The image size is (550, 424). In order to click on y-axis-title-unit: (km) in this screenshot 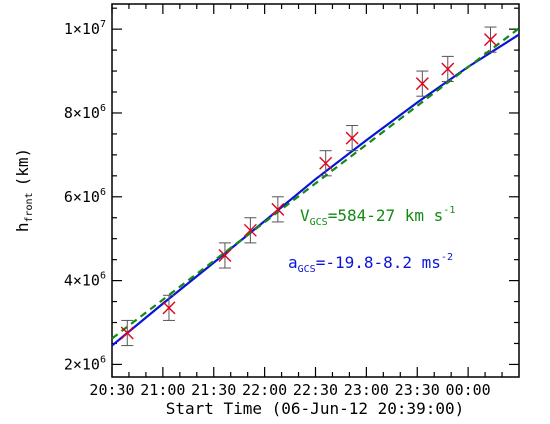, I will do `click(22, 167)`.